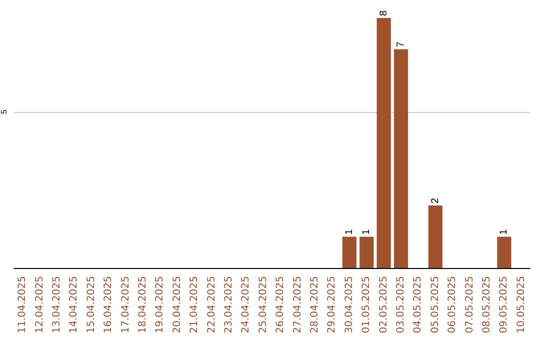 The width and height of the screenshot is (540, 340). What do you see at coordinates (143, 305) in the screenshot?
I see `x-tick-label: 18.04.2025` at bounding box center [143, 305].